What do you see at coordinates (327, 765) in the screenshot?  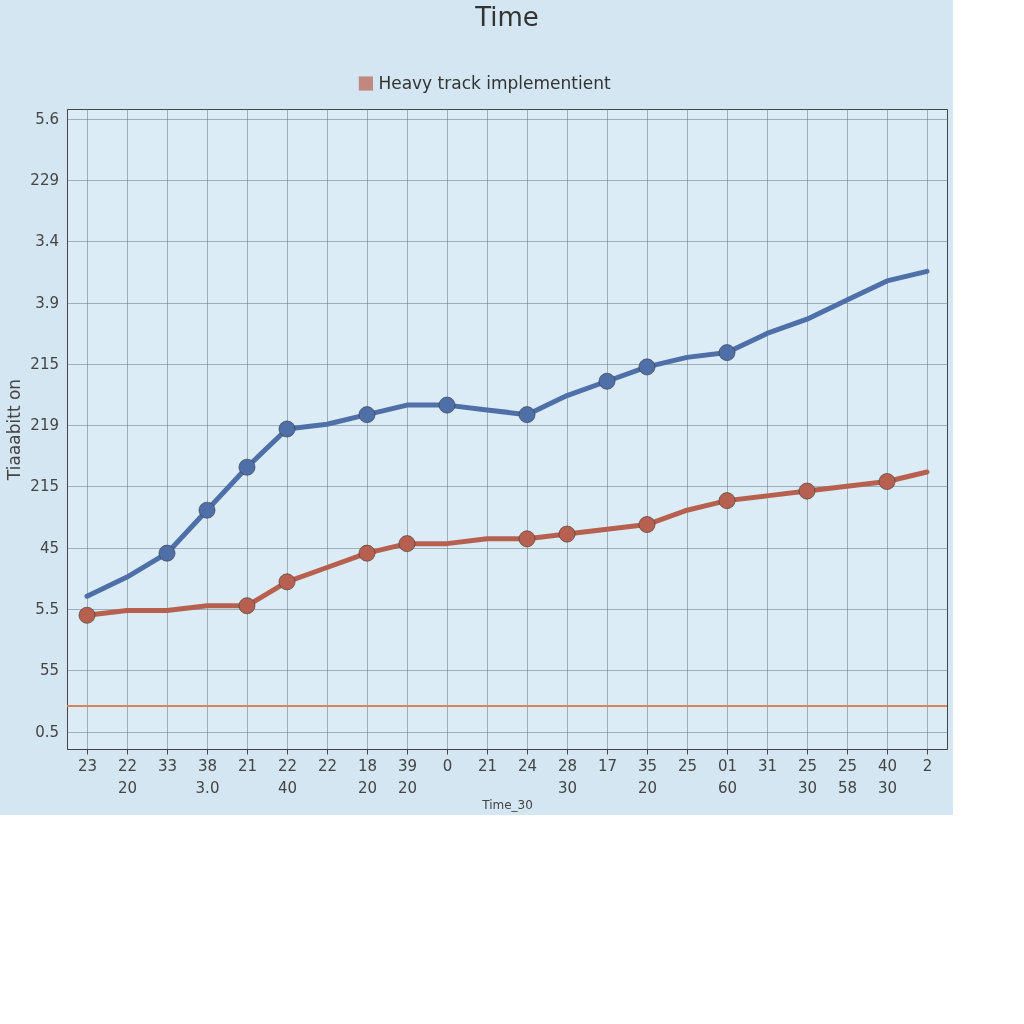 I see `x-tick-label: 22` at bounding box center [327, 765].